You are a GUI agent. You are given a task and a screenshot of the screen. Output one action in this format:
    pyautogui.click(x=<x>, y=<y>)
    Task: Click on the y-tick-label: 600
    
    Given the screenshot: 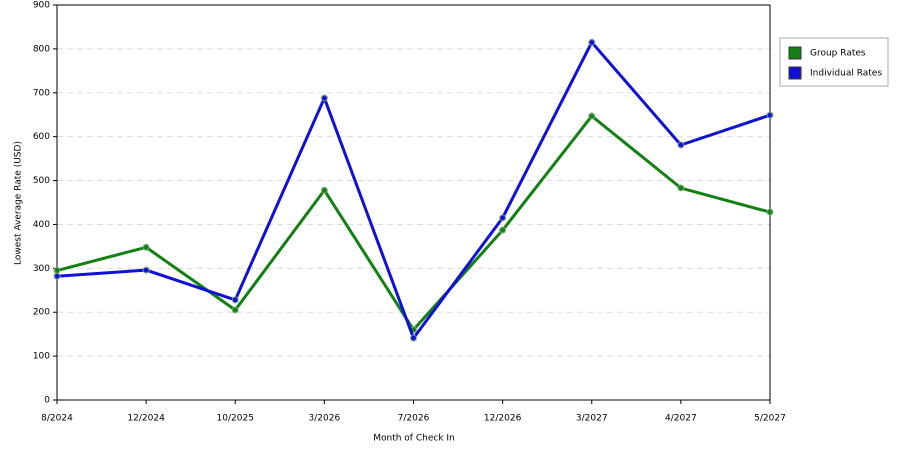 What is the action you would take?
    pyautogui.click(x=41, y=137)
    